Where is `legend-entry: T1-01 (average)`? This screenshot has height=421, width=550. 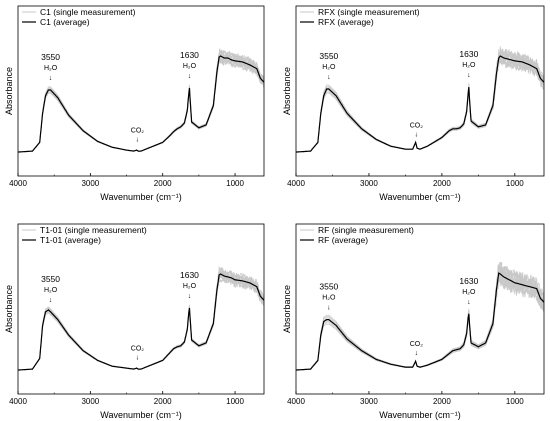 legend-entry: T1-01 (average) is located at coordinates (70, 240).